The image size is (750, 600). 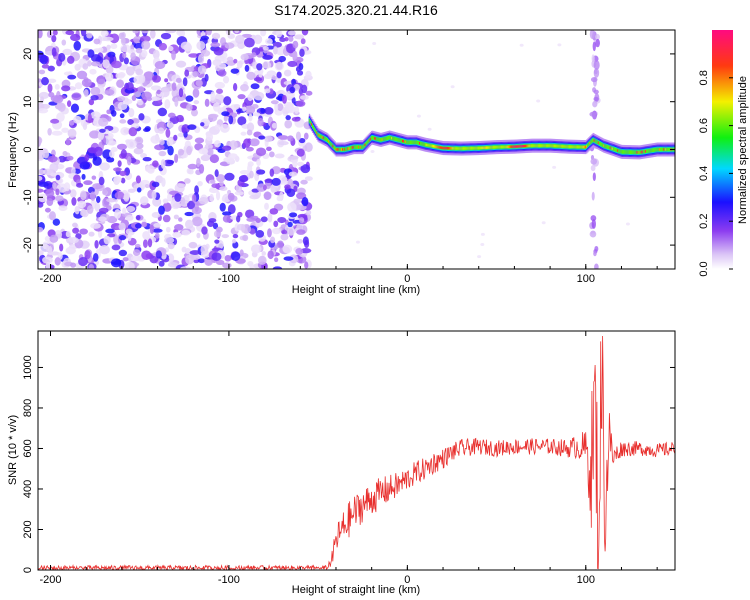 I want to click on x-tick-label: -200, so click(x=50, y=279).